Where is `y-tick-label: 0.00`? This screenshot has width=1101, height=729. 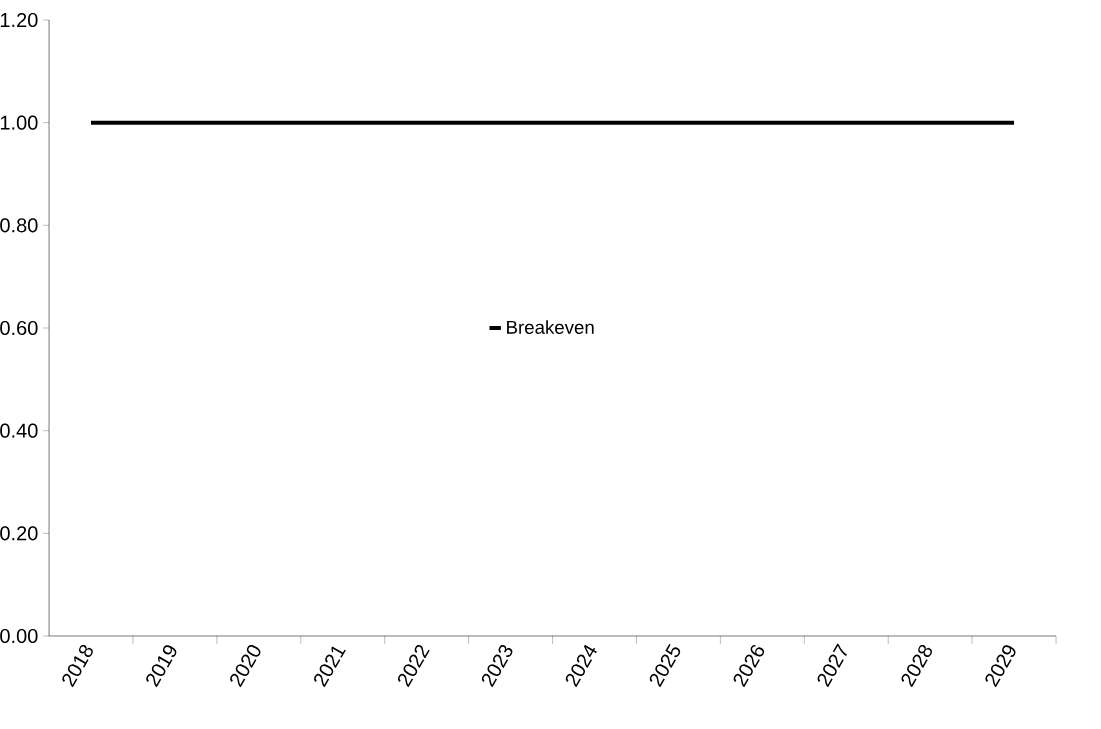
y-tick-label: 0.00 is located at coordinates (19, 636).